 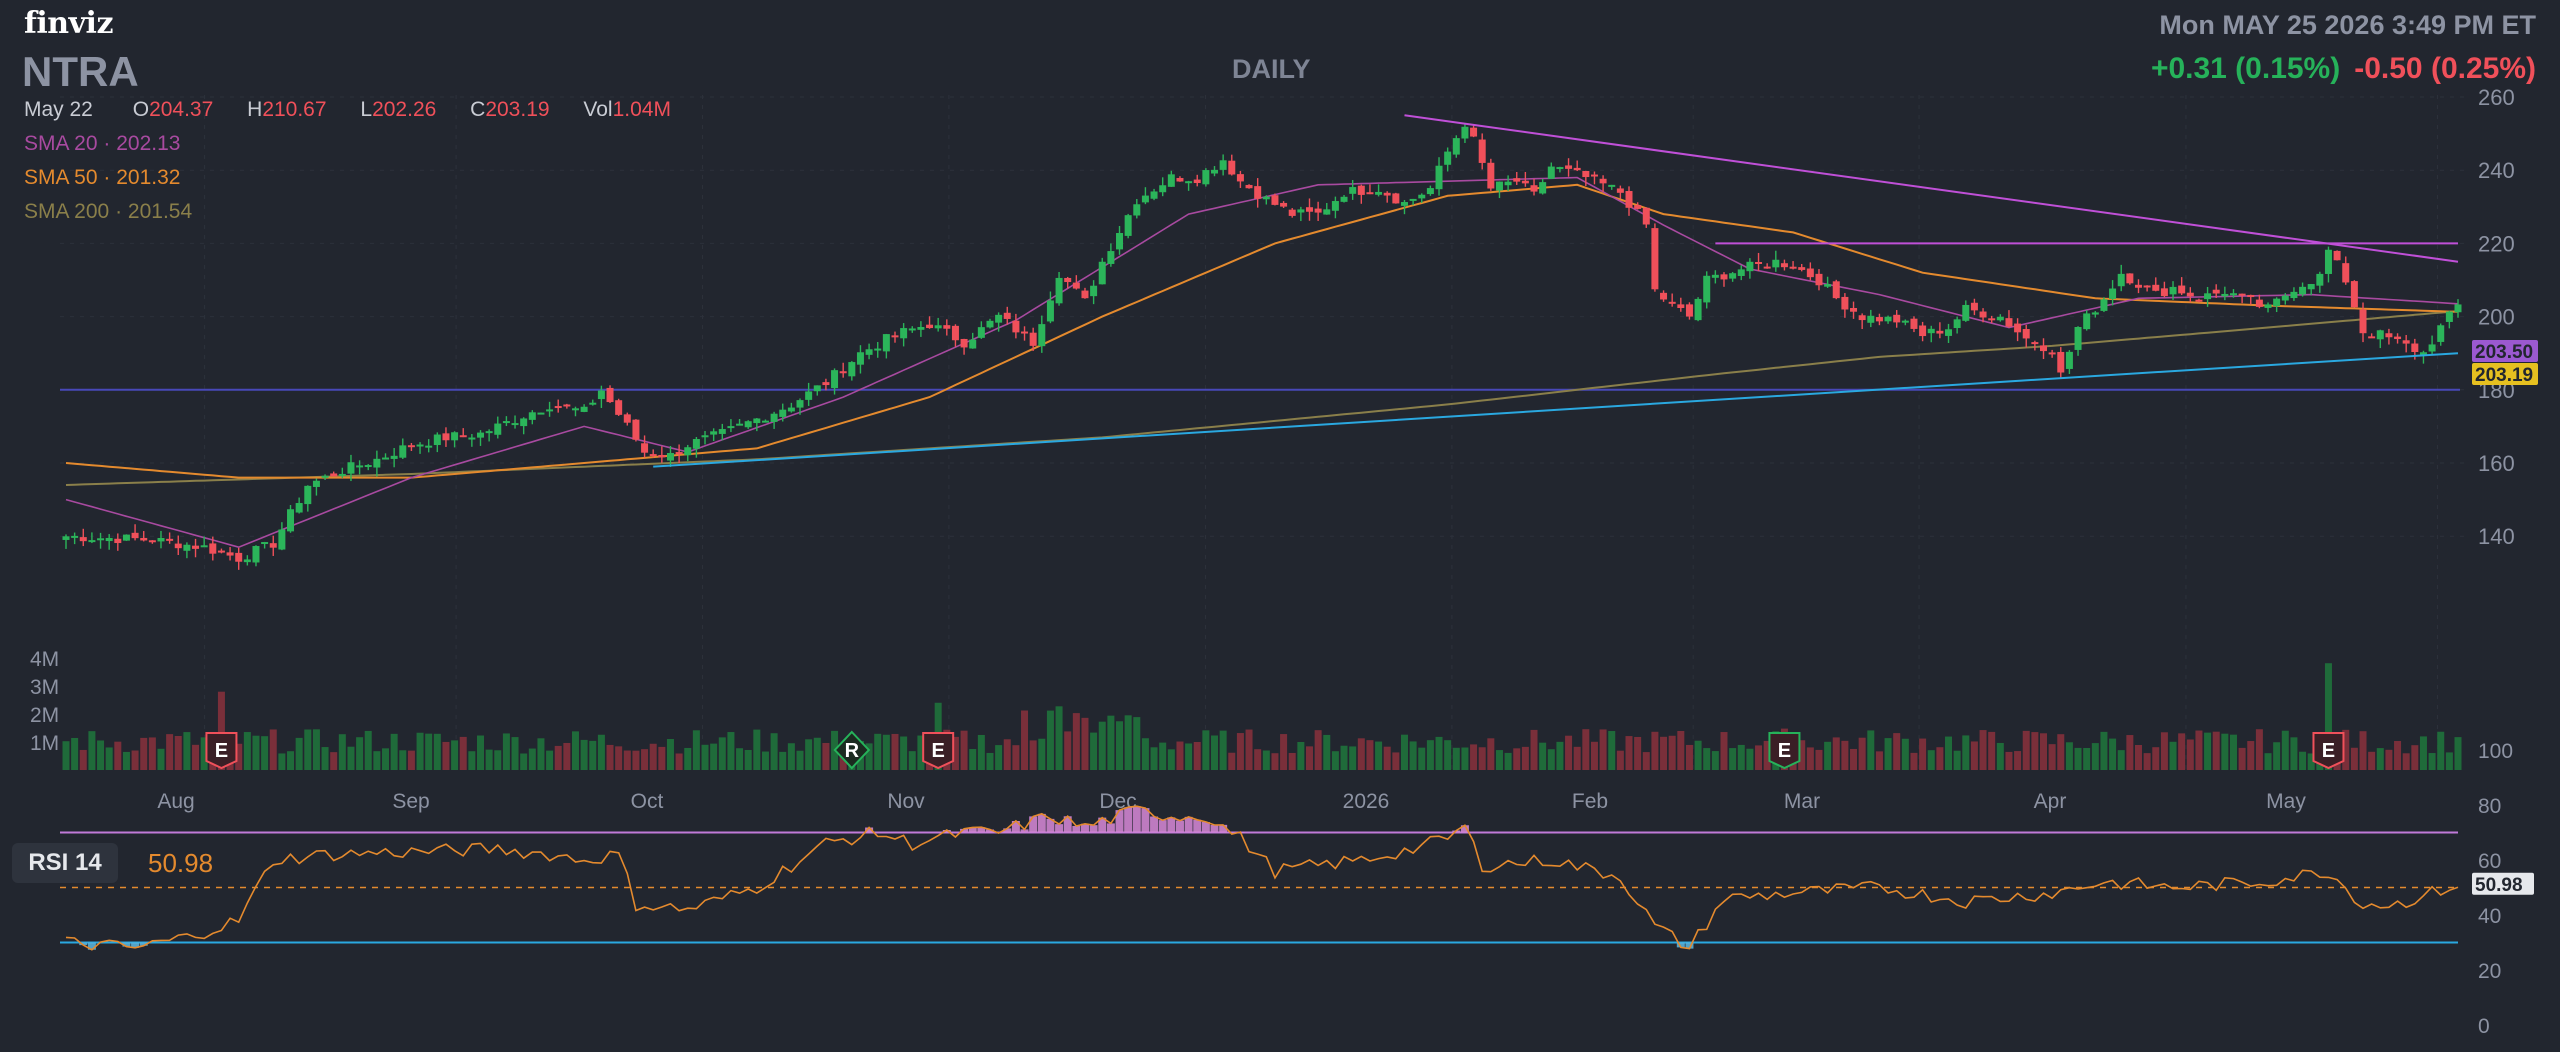 What do you see at coordinates (1271, 69) in the screenshot?
I see `timeframe-label: DAILY` at bounding box center [1271, 69].